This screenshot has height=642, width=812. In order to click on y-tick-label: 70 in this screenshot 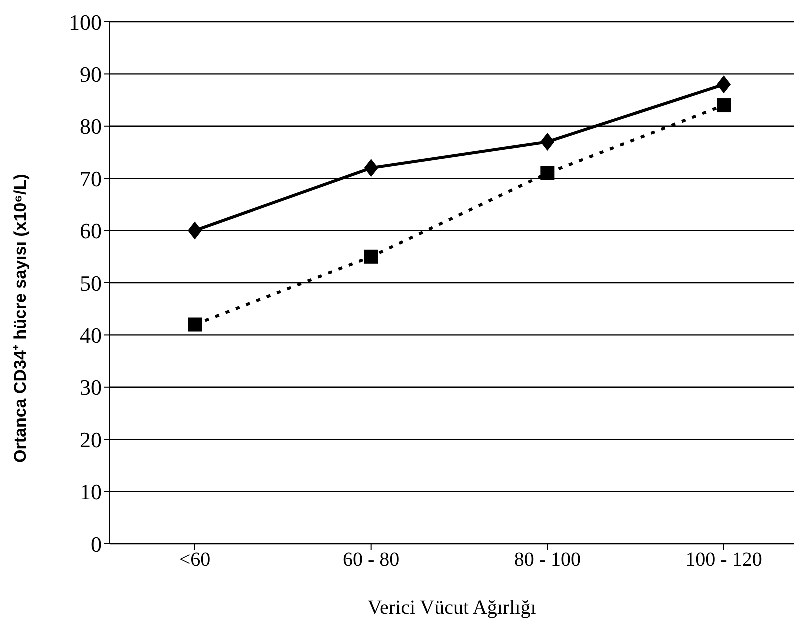, I will do `click(91, 179)`.